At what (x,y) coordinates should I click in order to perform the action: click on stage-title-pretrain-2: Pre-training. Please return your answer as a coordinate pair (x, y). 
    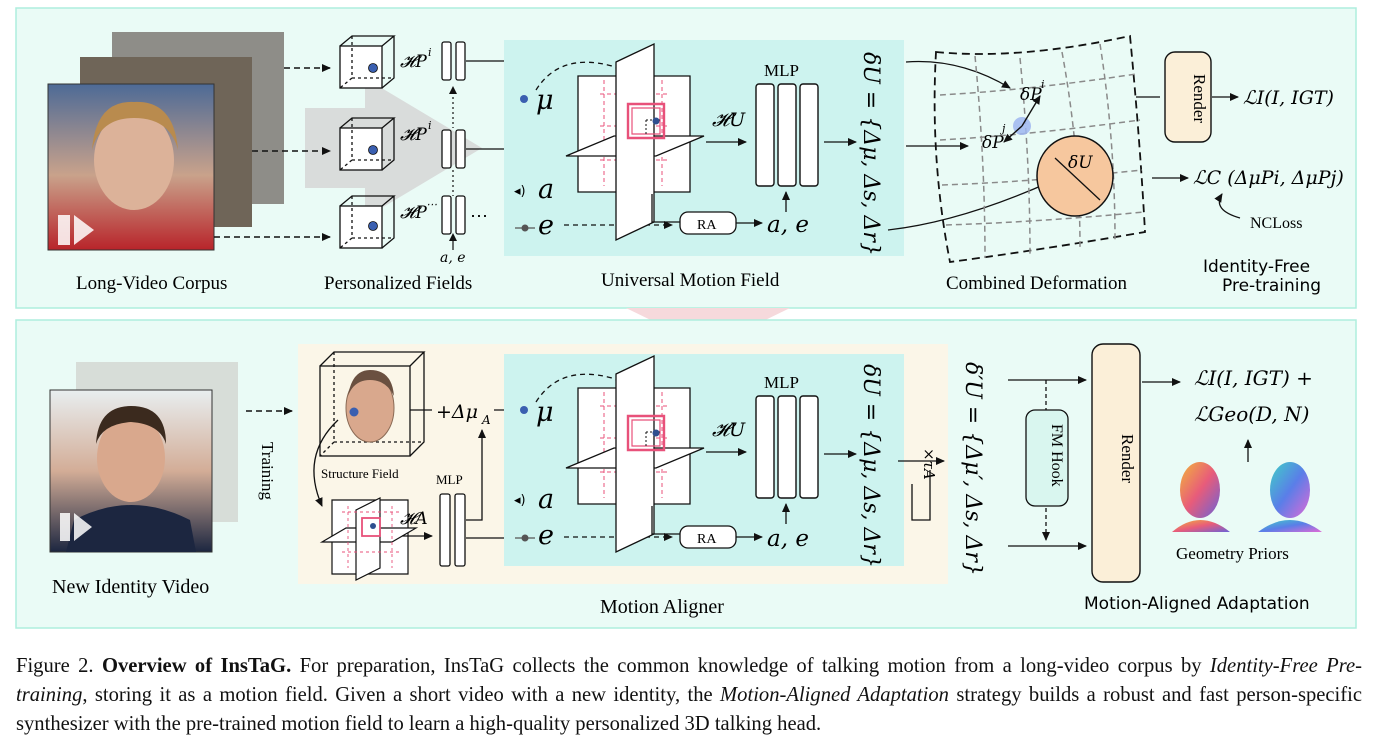
    Looking at the image, I should click on (1271, 286).